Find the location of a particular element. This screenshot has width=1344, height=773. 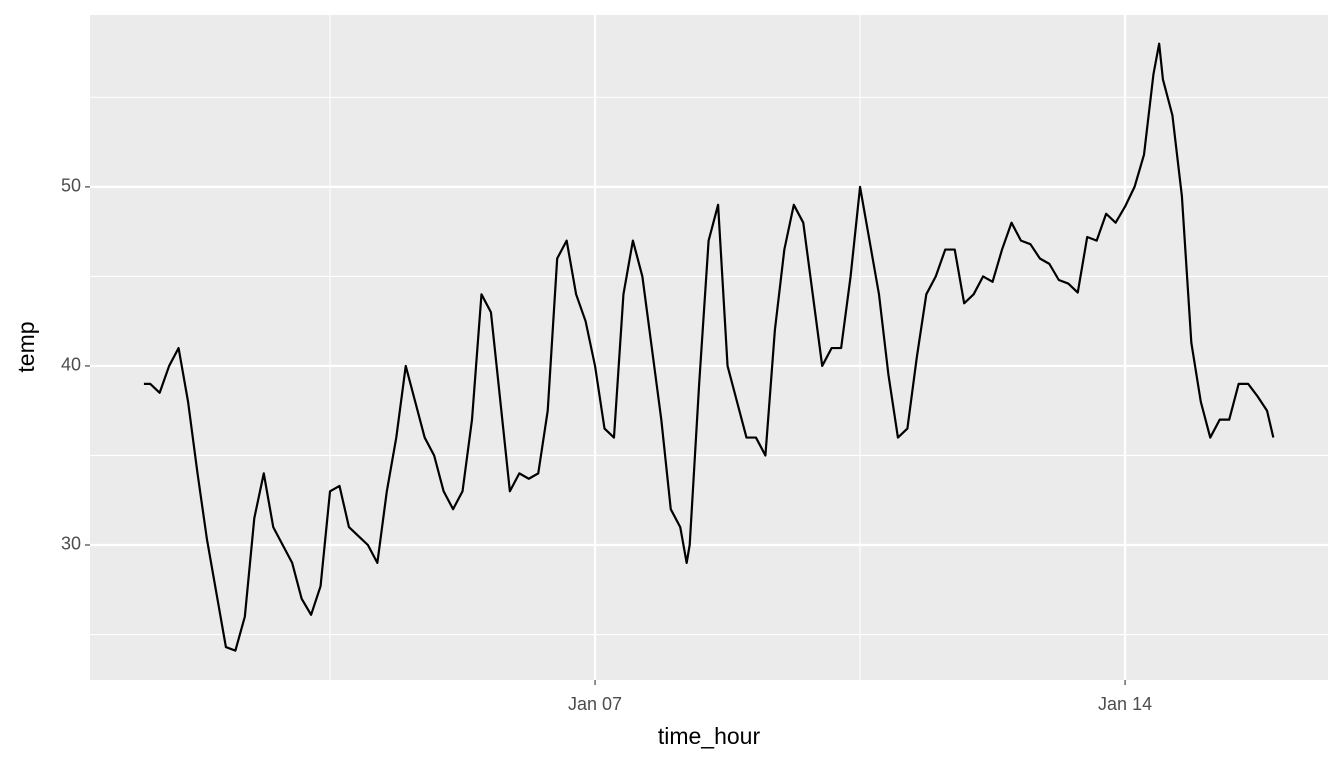

y-tick-label: 50 is located at coordinates (71, 186).